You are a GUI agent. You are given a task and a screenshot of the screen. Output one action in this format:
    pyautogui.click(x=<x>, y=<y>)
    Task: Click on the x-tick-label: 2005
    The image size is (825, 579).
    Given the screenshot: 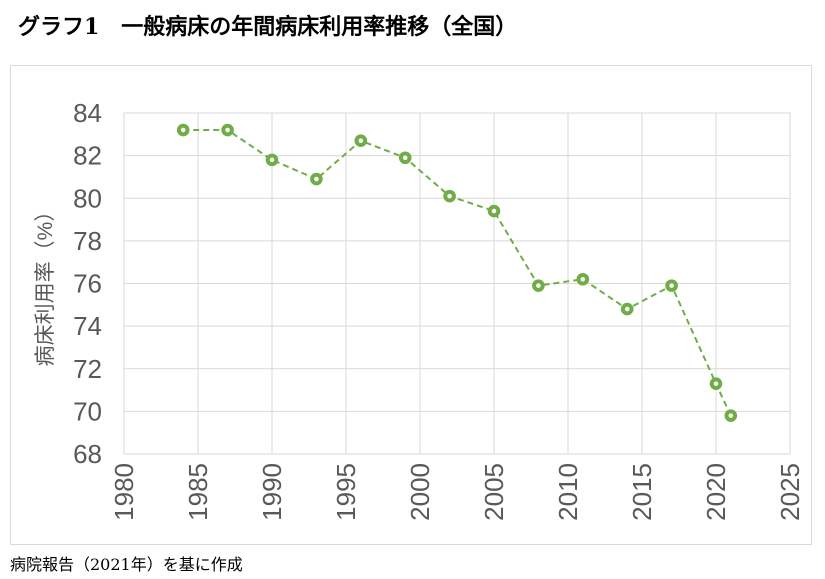 What is the action you would take?
    pyautogui.click(x=494, y=492)
    